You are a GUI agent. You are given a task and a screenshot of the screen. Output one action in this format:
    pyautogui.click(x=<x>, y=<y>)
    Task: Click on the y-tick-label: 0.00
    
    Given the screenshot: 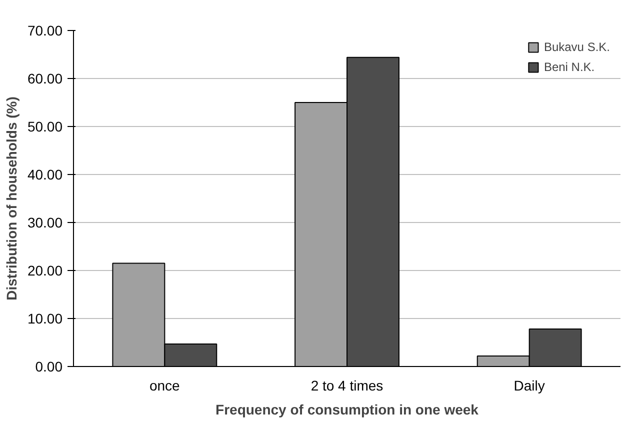 What is the action you would take?
    pyautogui.click(x=49, y=366)
    